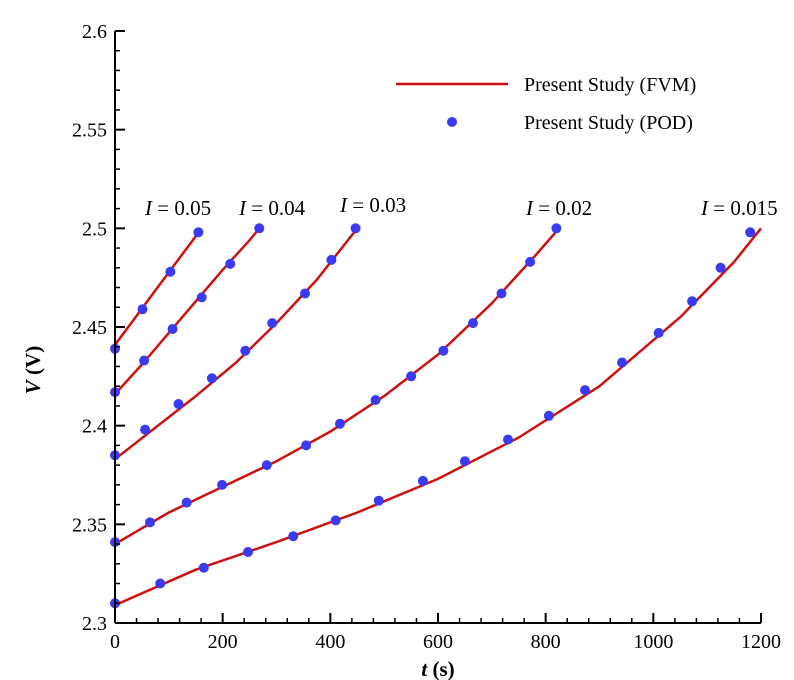  What do you see at coordinates (89, 525) in the screenshot?
I see `y-tick-label: 2.35` at bounding box center [89, 525].